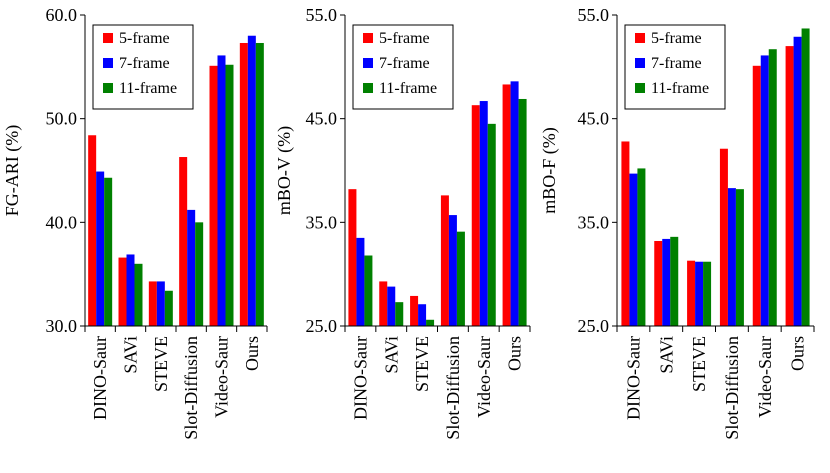  I want to click on y-tick-label: 45.0, so click(322, 119).